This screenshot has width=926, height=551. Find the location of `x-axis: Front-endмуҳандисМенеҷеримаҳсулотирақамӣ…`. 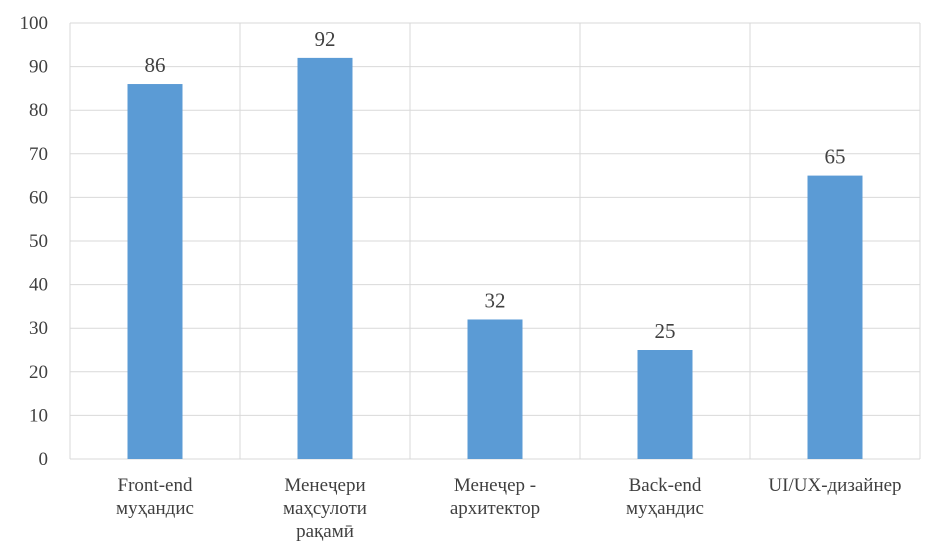

x-axis: Front-endмуҳандисМенеҷеримаҳсулотирақамӣ… is located at coordinates (509, 508).